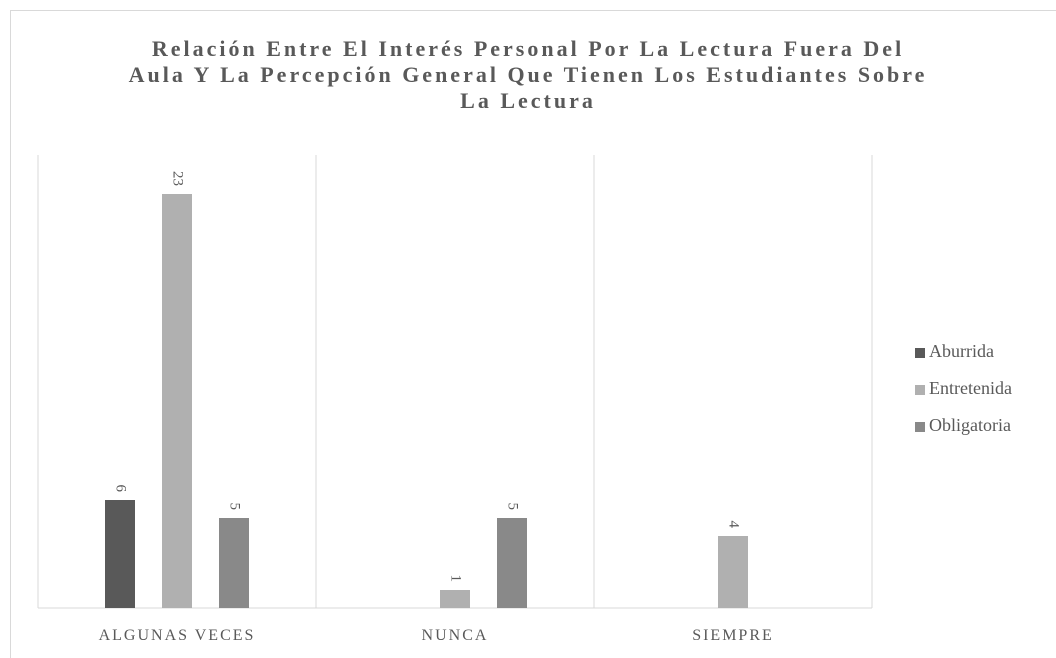 Image resolution: width=1056 pixels, height=658 pixels. Describe the element at coordinates (734, 525) in the screenshot. I see `data-label: 4` at that location.